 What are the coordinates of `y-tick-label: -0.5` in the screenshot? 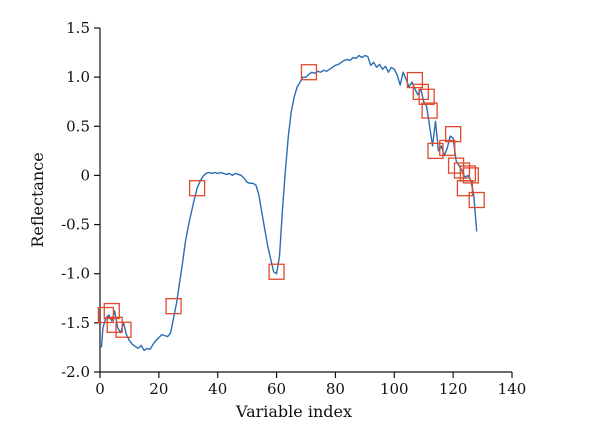 It's located at (75, 225).